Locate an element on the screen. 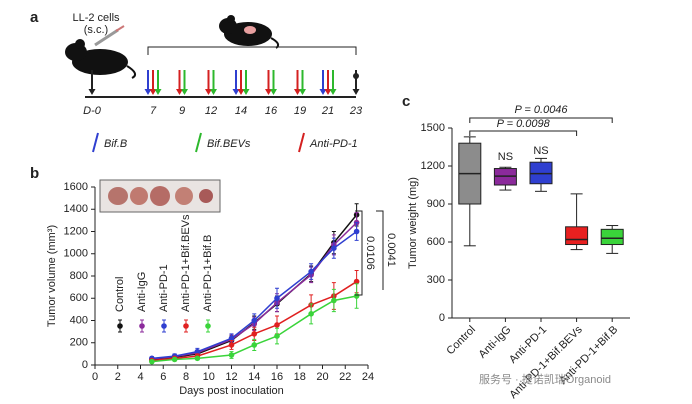 The height and width of the screenshot is (404, 692). y-tick-label: 1000 is located at coordinates (76, 254).